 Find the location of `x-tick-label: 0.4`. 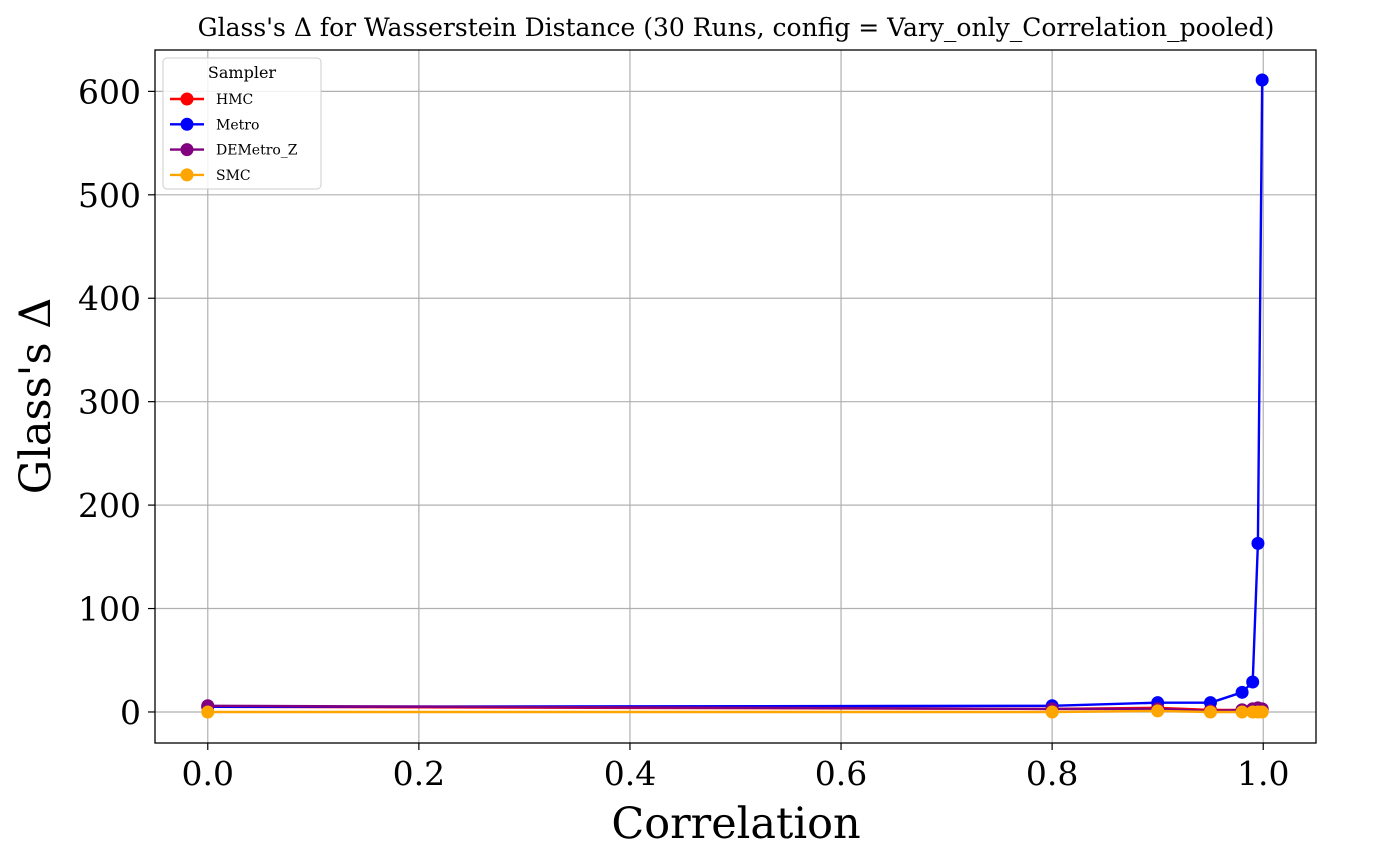

x-tick-label: 0.4 is located at coordinates (630, 773).